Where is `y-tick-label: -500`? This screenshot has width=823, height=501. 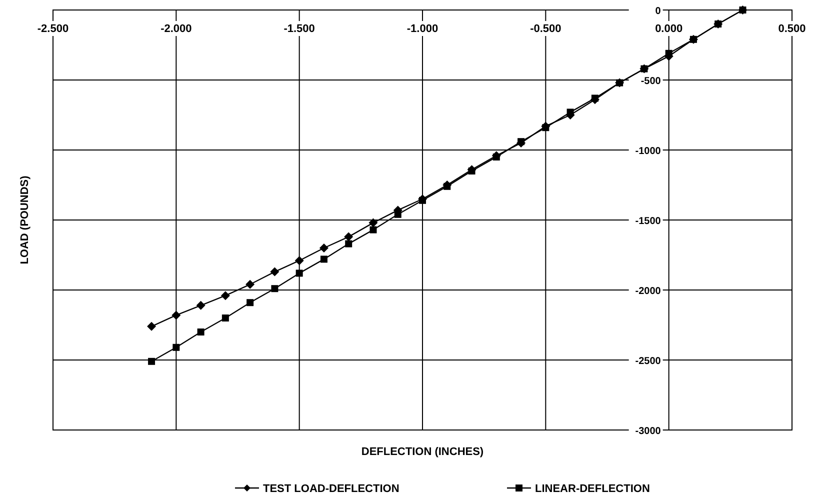 y-tick-label: -500 is located at coordinates (651, 81).